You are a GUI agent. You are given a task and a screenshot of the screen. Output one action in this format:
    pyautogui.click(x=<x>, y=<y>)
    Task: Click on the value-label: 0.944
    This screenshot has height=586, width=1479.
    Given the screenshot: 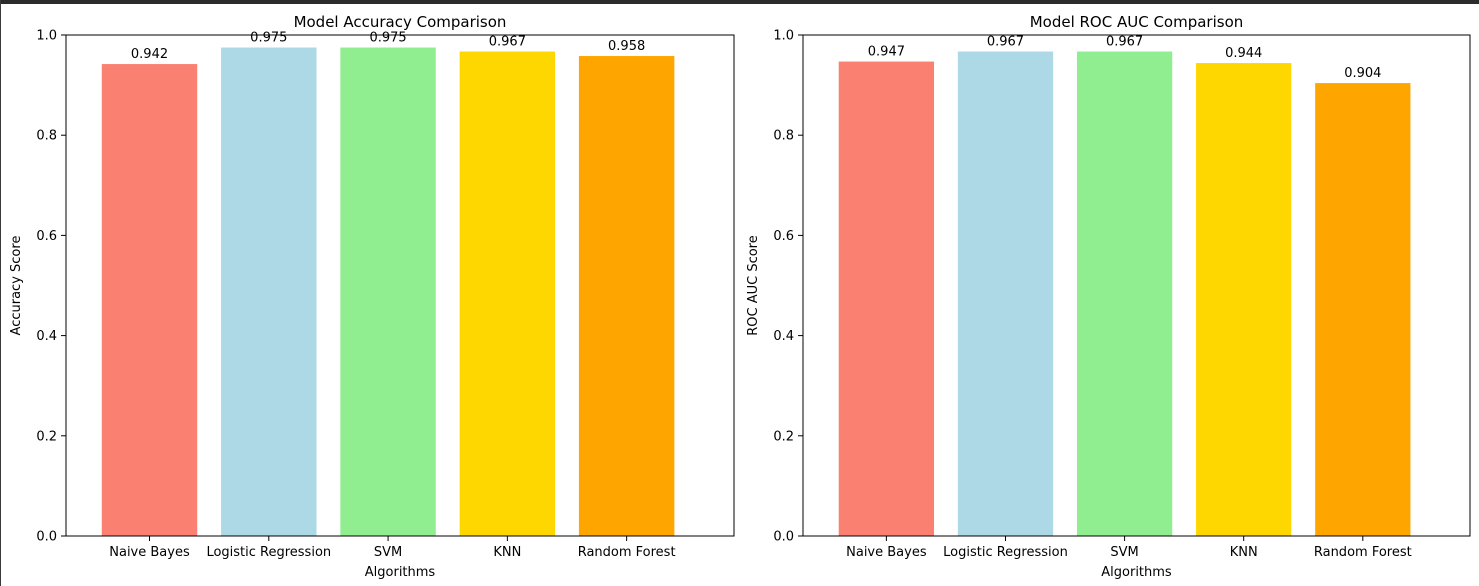 What is the action you would take?
    pyautogui.click(x=1243, y=53)
    